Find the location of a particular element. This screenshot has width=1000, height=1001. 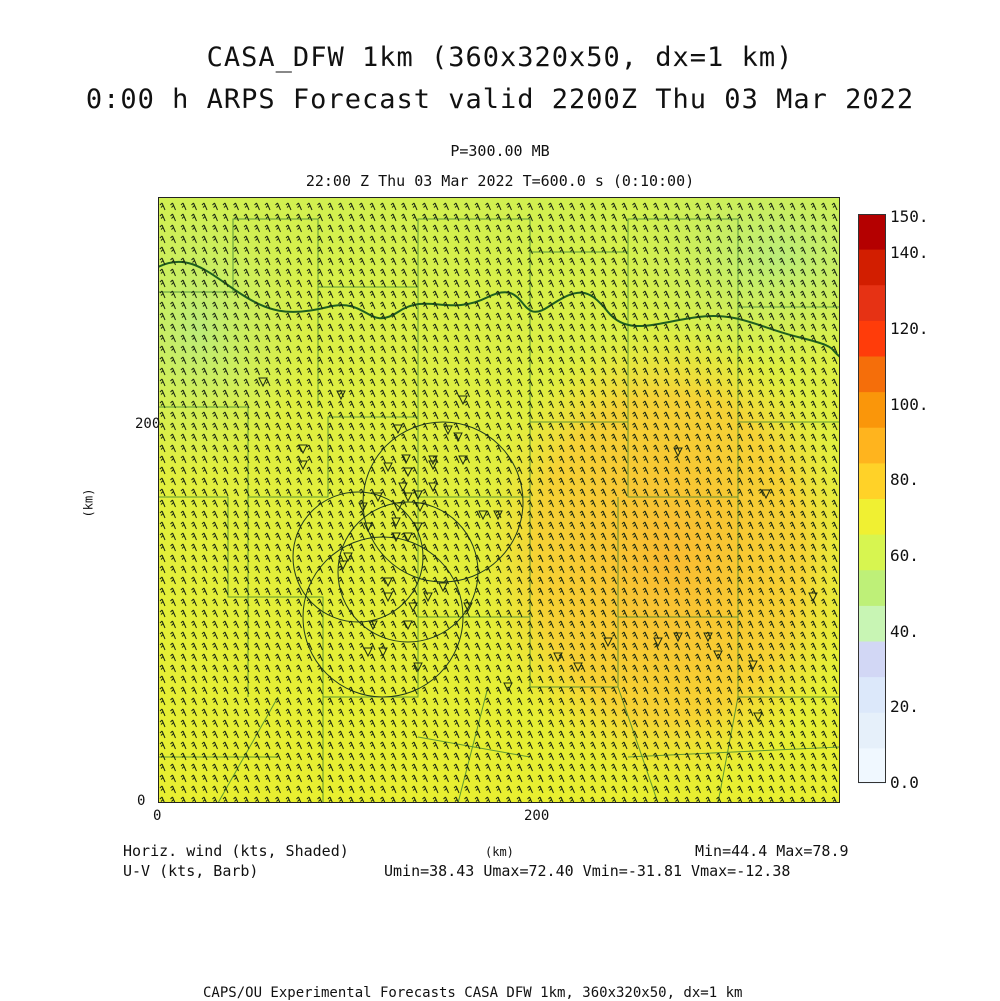

x-tick-200: 200 is located at coordinates (537, 816).